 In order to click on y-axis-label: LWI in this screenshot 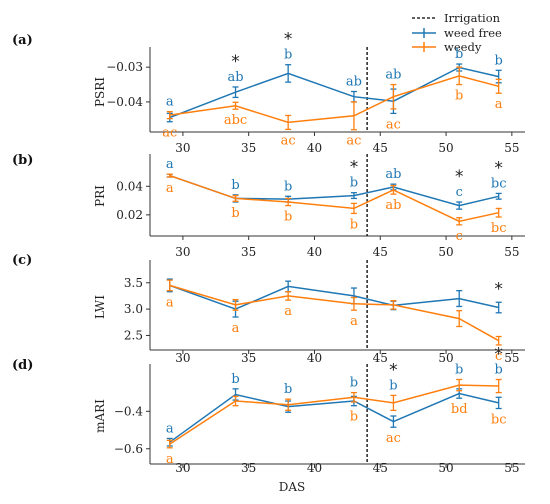, I will do `click(100, 307)`.